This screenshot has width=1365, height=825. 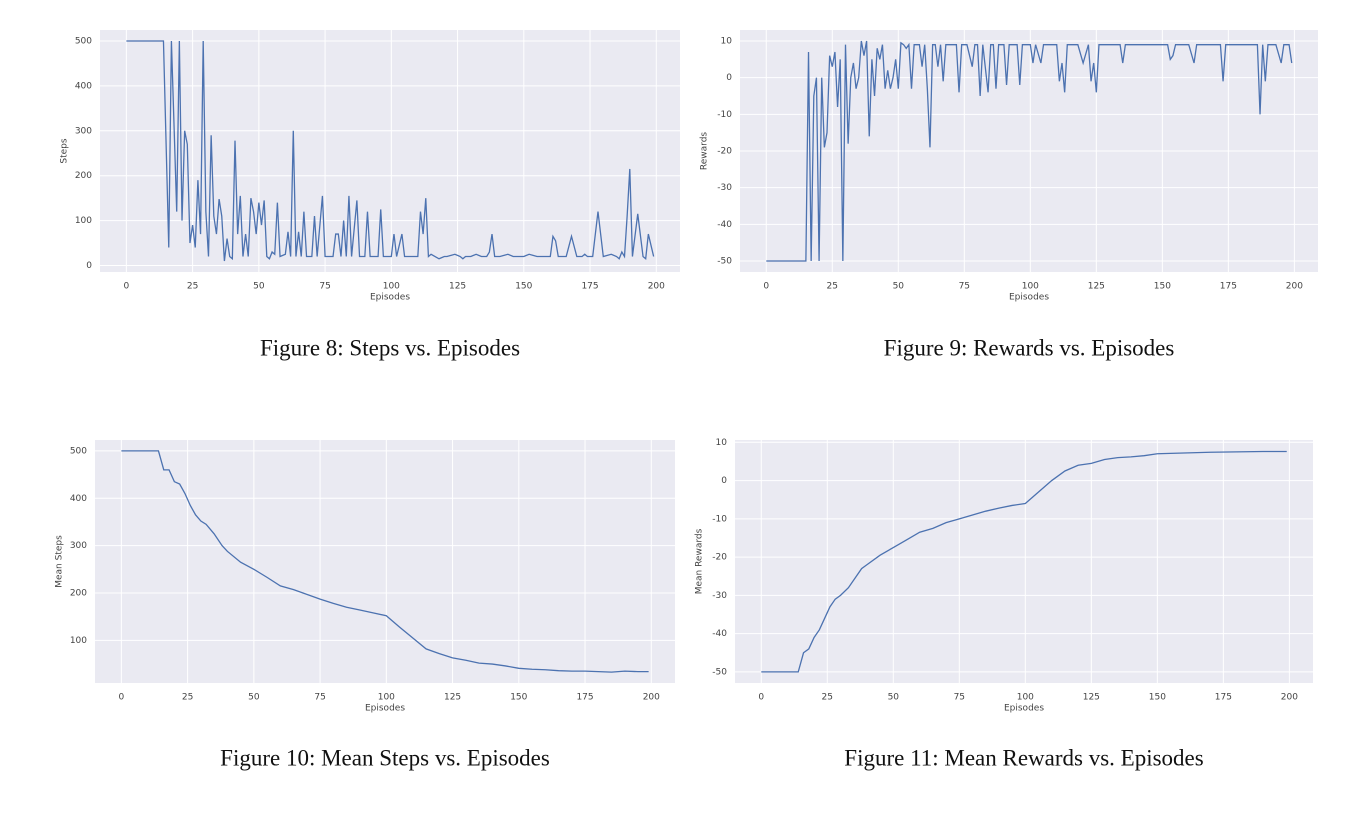 I want to click on figure-caption: Figure 11: Mean Rewards vs. Episodes, so click(x=1023, y=757).